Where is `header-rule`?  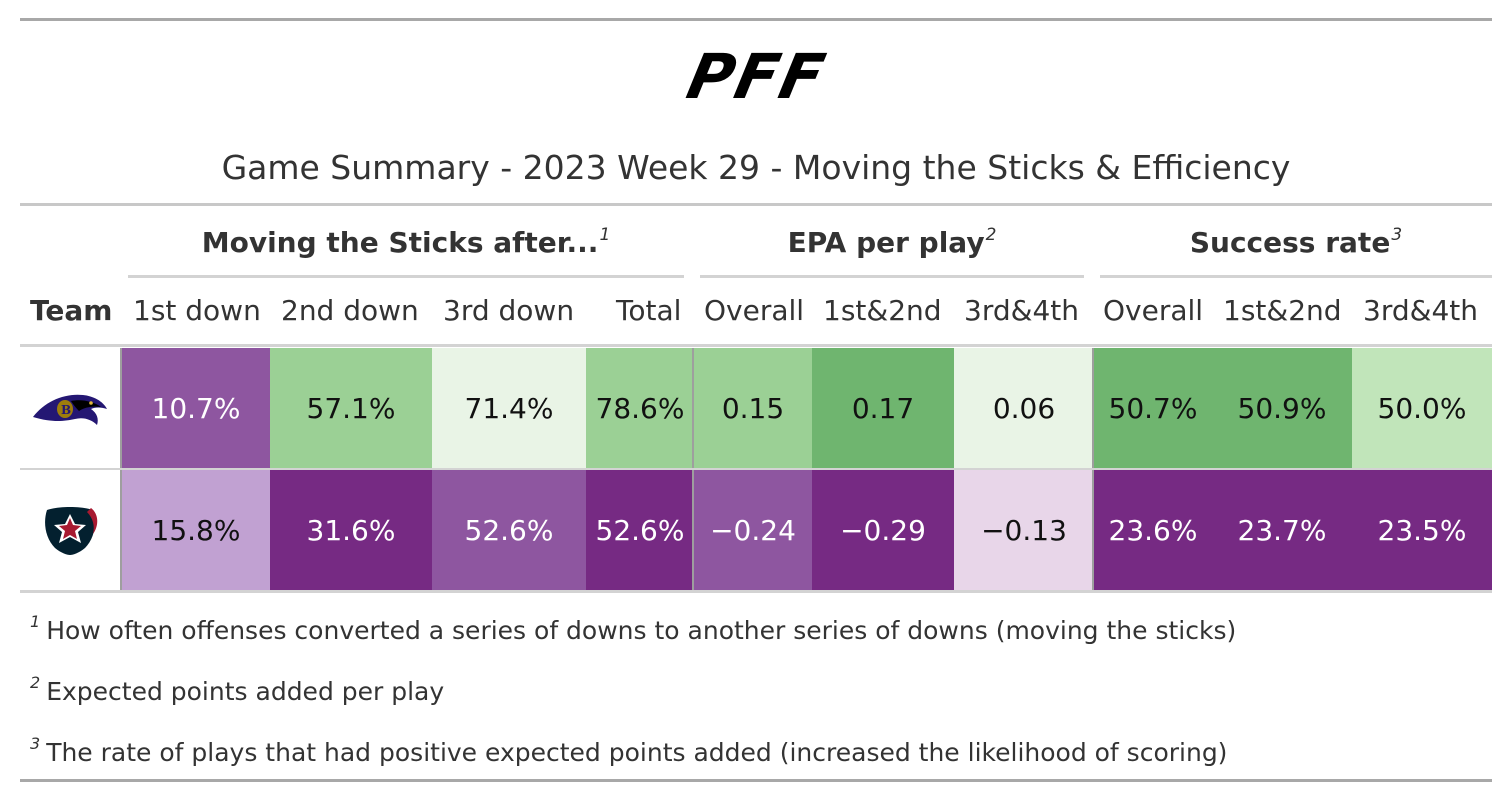
header-rule is located at coordinates (756, 345).